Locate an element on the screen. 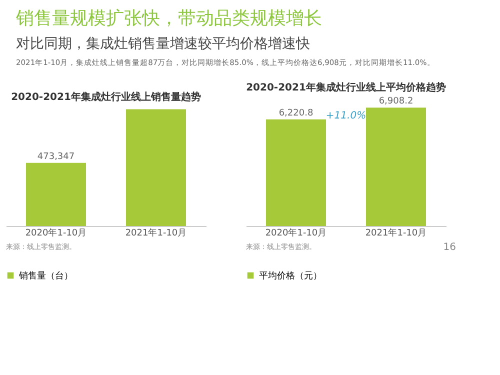 This screenshot has width=500, height=375. chart-title: 2020-2021年集成灶行业线上销售量趋势 is located at coordinates (106, 97).